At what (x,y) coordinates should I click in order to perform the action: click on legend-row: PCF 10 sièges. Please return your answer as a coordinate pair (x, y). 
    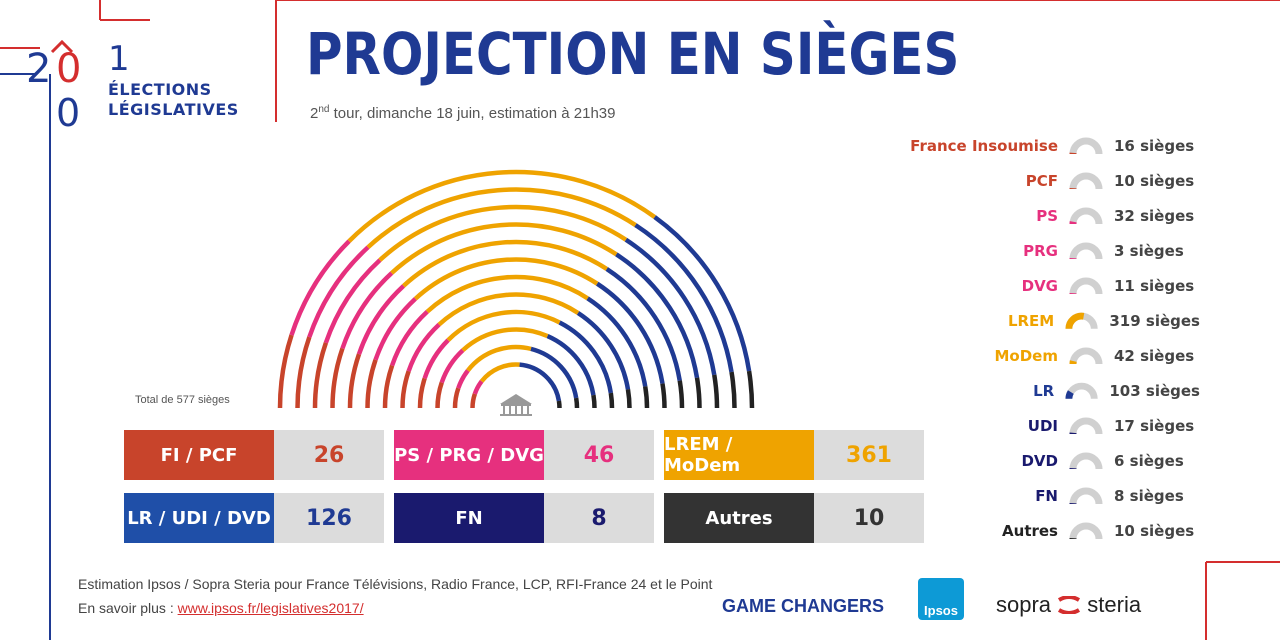
    Looking at the image, I should click on (1050, 180).